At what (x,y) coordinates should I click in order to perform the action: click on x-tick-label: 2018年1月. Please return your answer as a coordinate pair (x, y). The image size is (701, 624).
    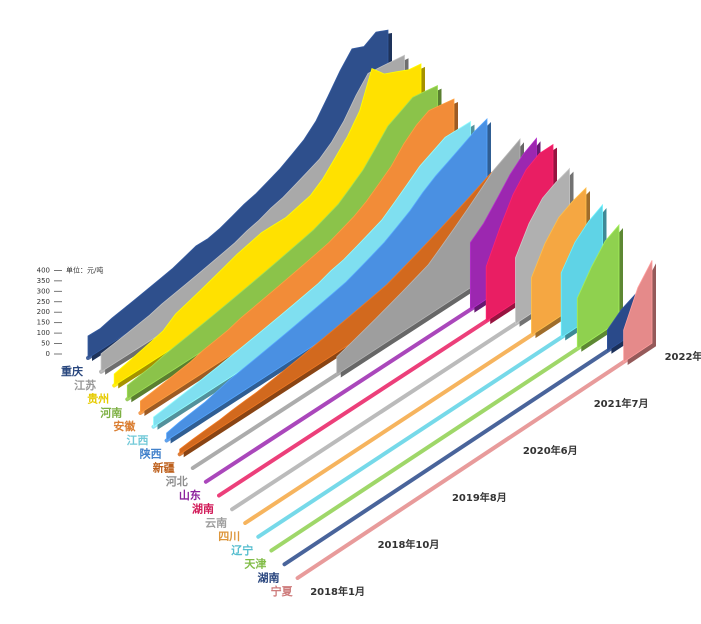
    Looking at the image, I should click on (337, 591).